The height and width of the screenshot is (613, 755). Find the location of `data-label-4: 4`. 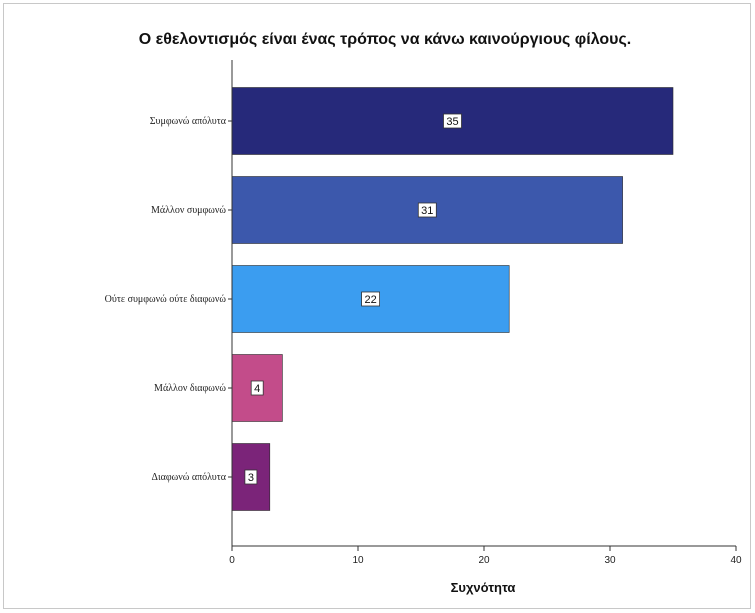

data-label-4: 4 is located at coordinates (257, 389).